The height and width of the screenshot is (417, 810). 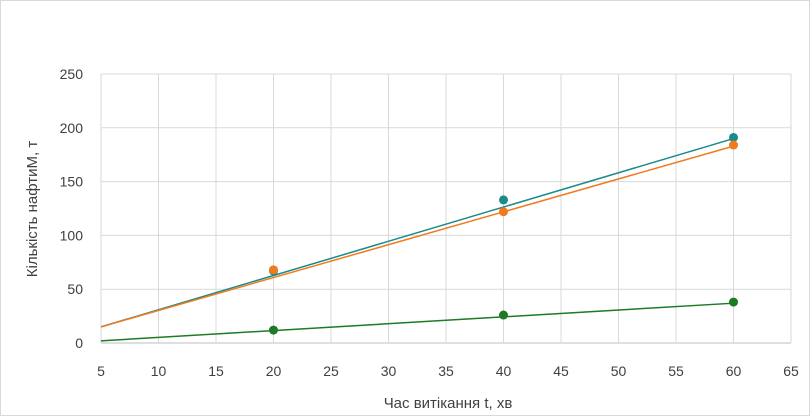 I want to click on y-tick-label: 150, so click(x=72, y=182).